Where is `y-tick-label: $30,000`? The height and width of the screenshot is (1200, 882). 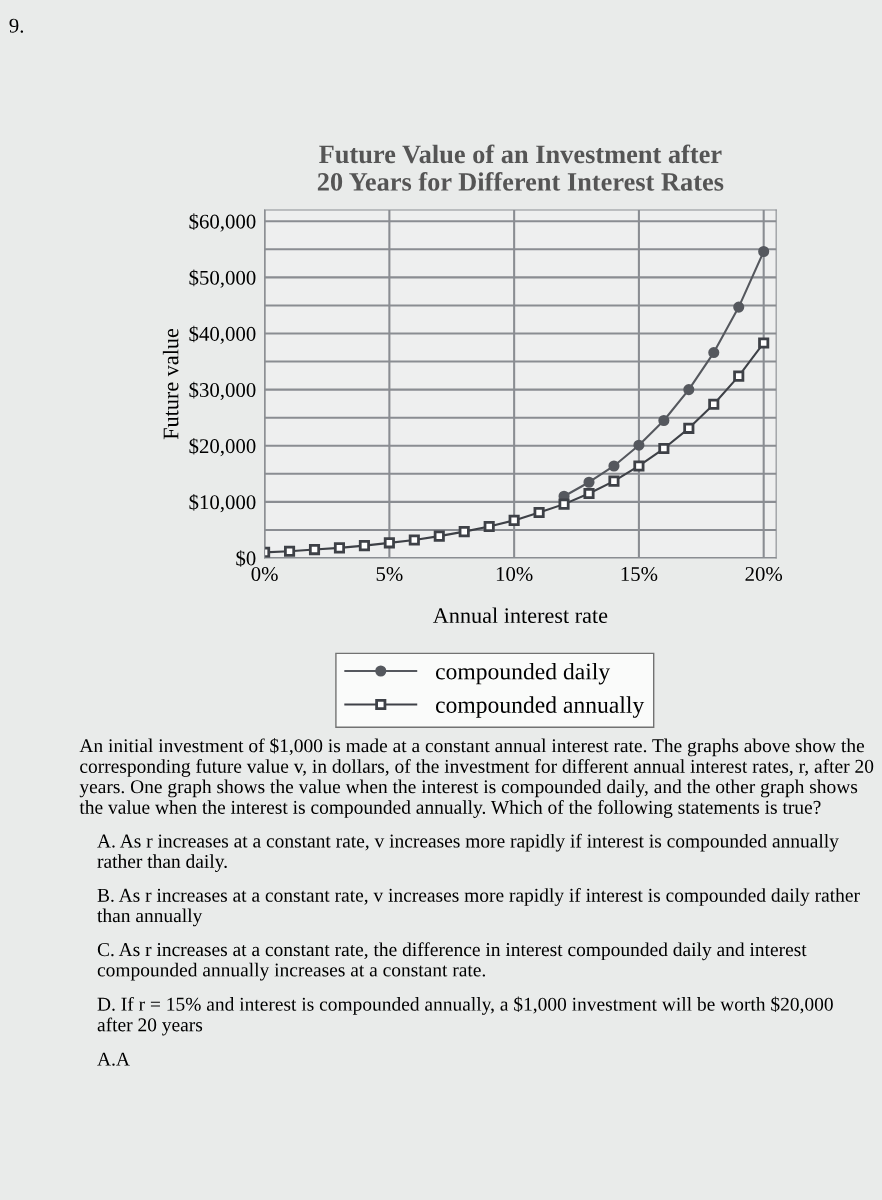 y-tick-label: $30,000 is located at coordinates (222, 391).